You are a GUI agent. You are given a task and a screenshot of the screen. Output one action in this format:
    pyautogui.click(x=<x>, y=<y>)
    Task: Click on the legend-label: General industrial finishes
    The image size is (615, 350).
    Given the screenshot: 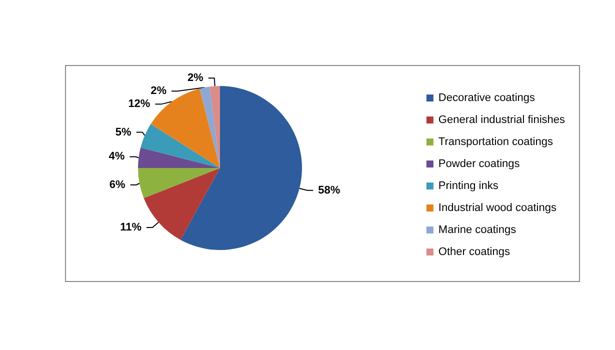 What is the action you would take?
    pyautogui.click(x=502, y=120)
    